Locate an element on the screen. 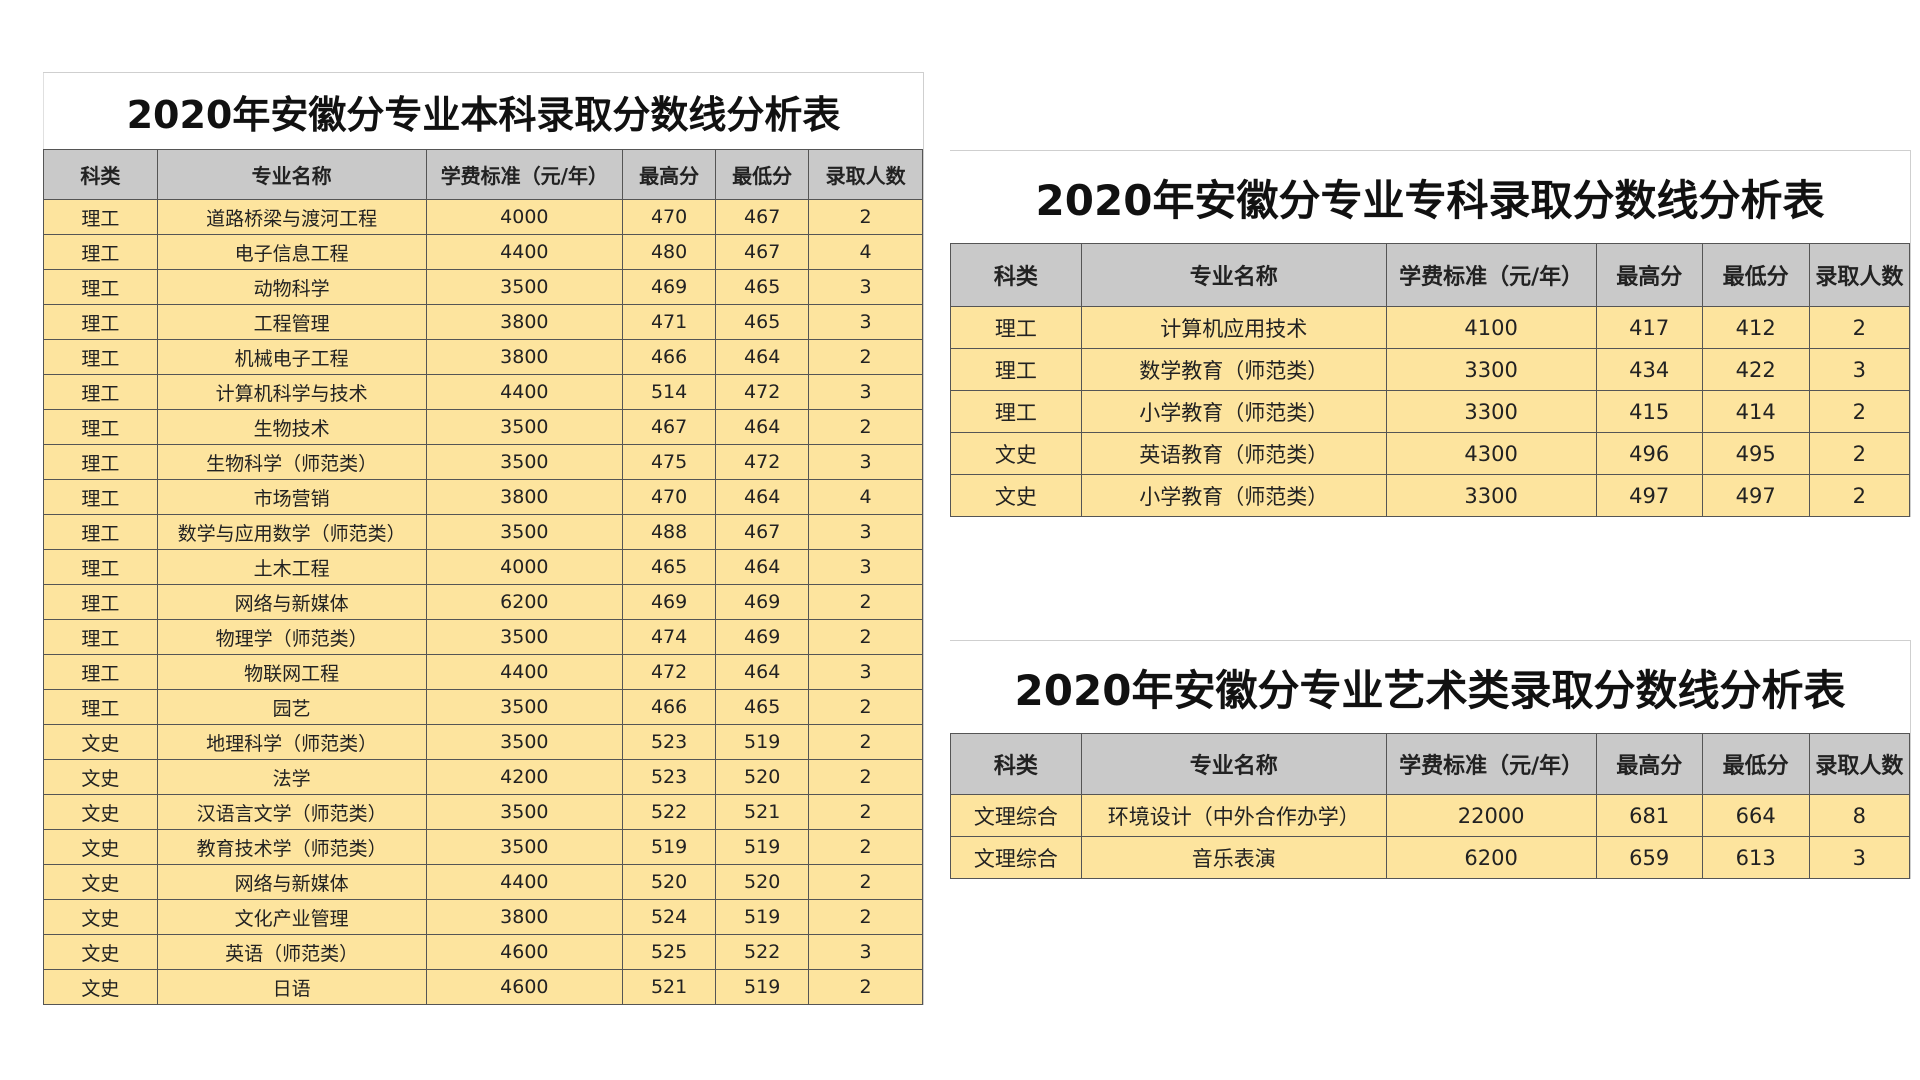  cell-max-score: 474 is located at coordinates (669, 637).